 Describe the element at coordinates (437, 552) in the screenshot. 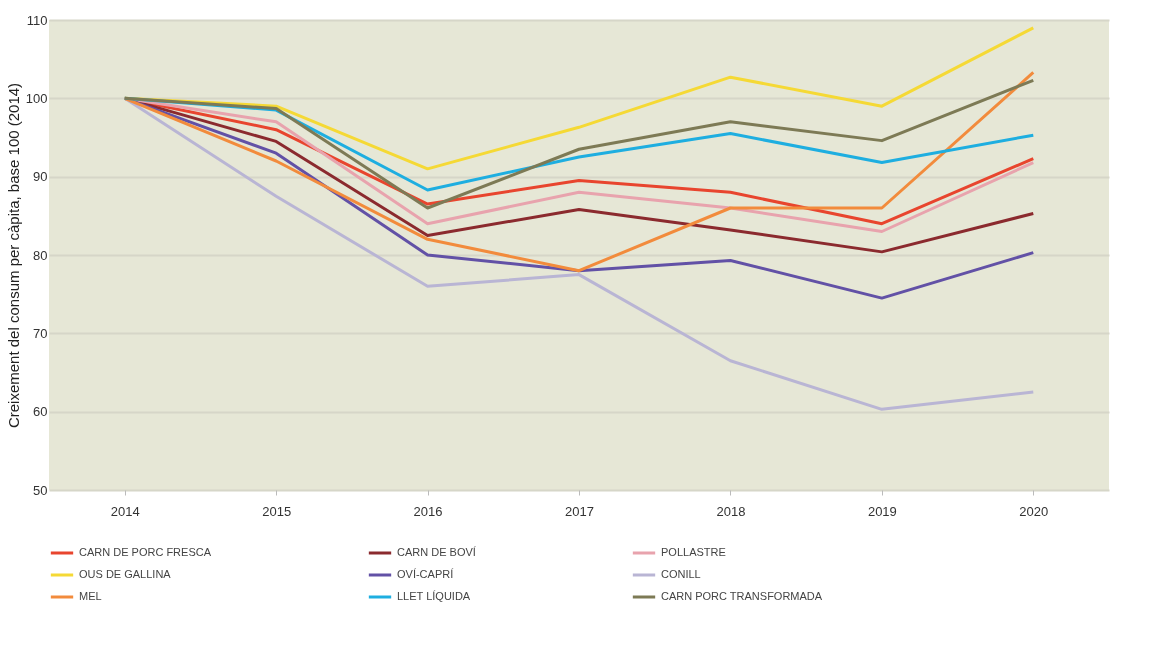

I see `legend-label: CARN DE BOVÍ` at that location.